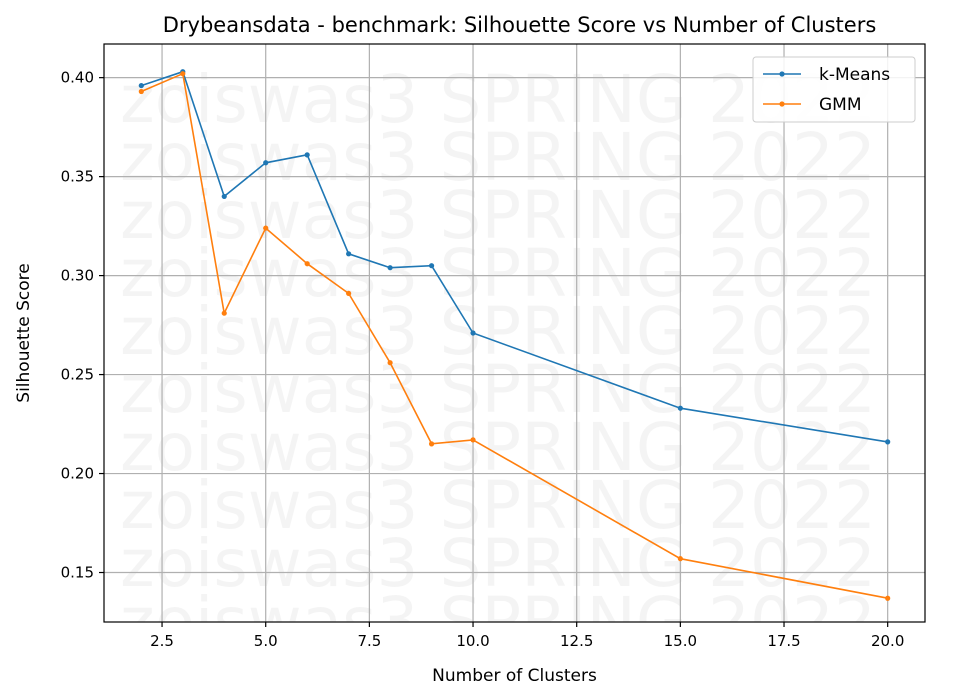  I want to click on x-tick-label: 10.0, so click(472, 641).